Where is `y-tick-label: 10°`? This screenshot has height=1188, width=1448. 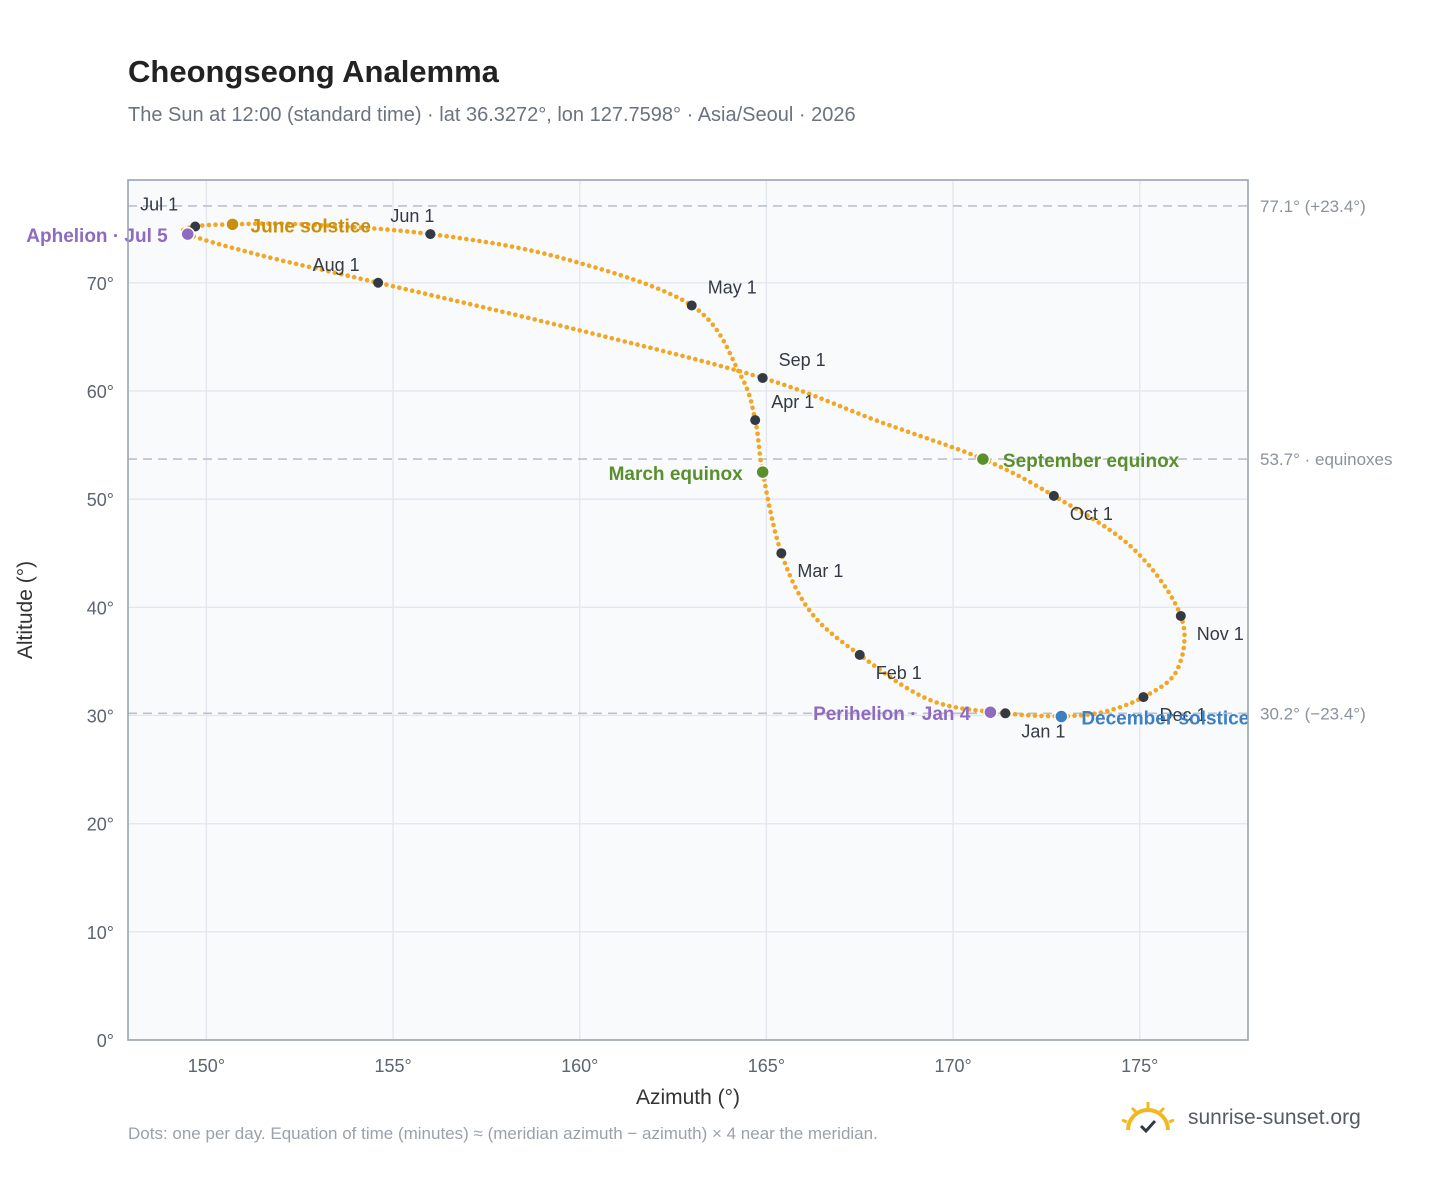 y-tick-label: 10° is located at coordinates (100, 933).